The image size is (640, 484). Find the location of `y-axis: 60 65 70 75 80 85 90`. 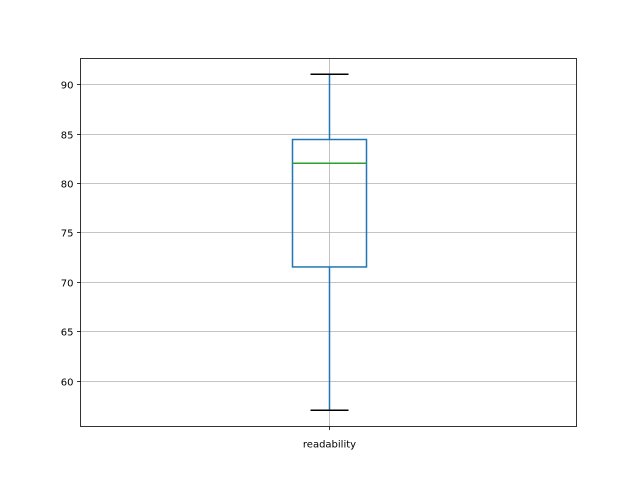

y-axis: 60 65 70 75 80 85 90 is located at coordinates (71, 235).